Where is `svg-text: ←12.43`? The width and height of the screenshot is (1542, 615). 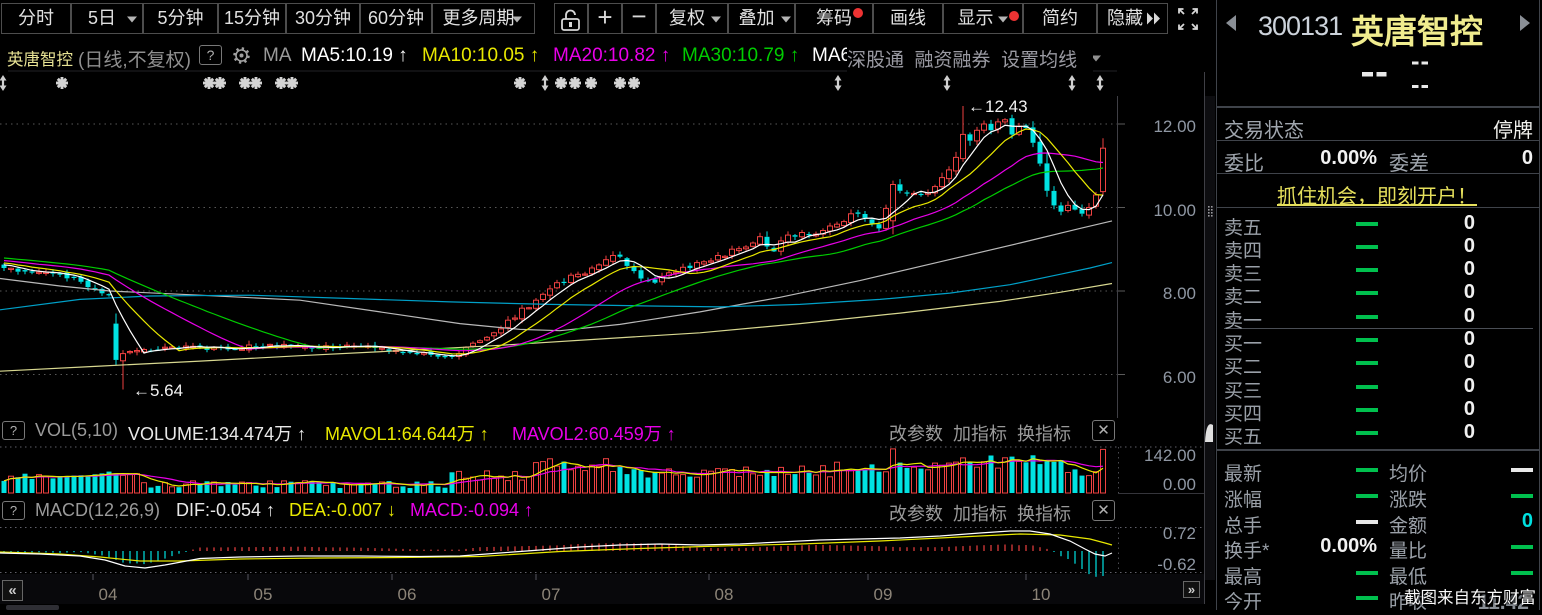 svg-text: ←12.43 is located at coordinates (998, 106).